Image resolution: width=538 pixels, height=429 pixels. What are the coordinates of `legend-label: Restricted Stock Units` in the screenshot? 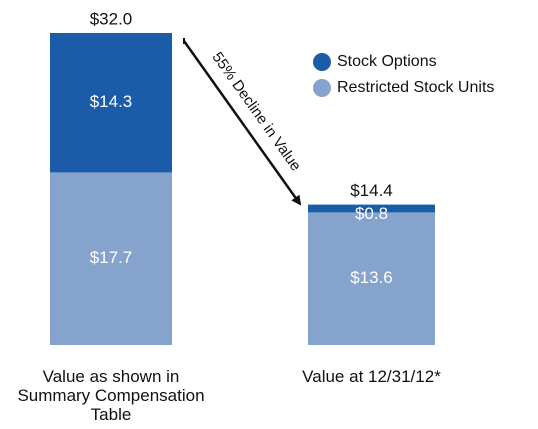 It's located at (415, 87).